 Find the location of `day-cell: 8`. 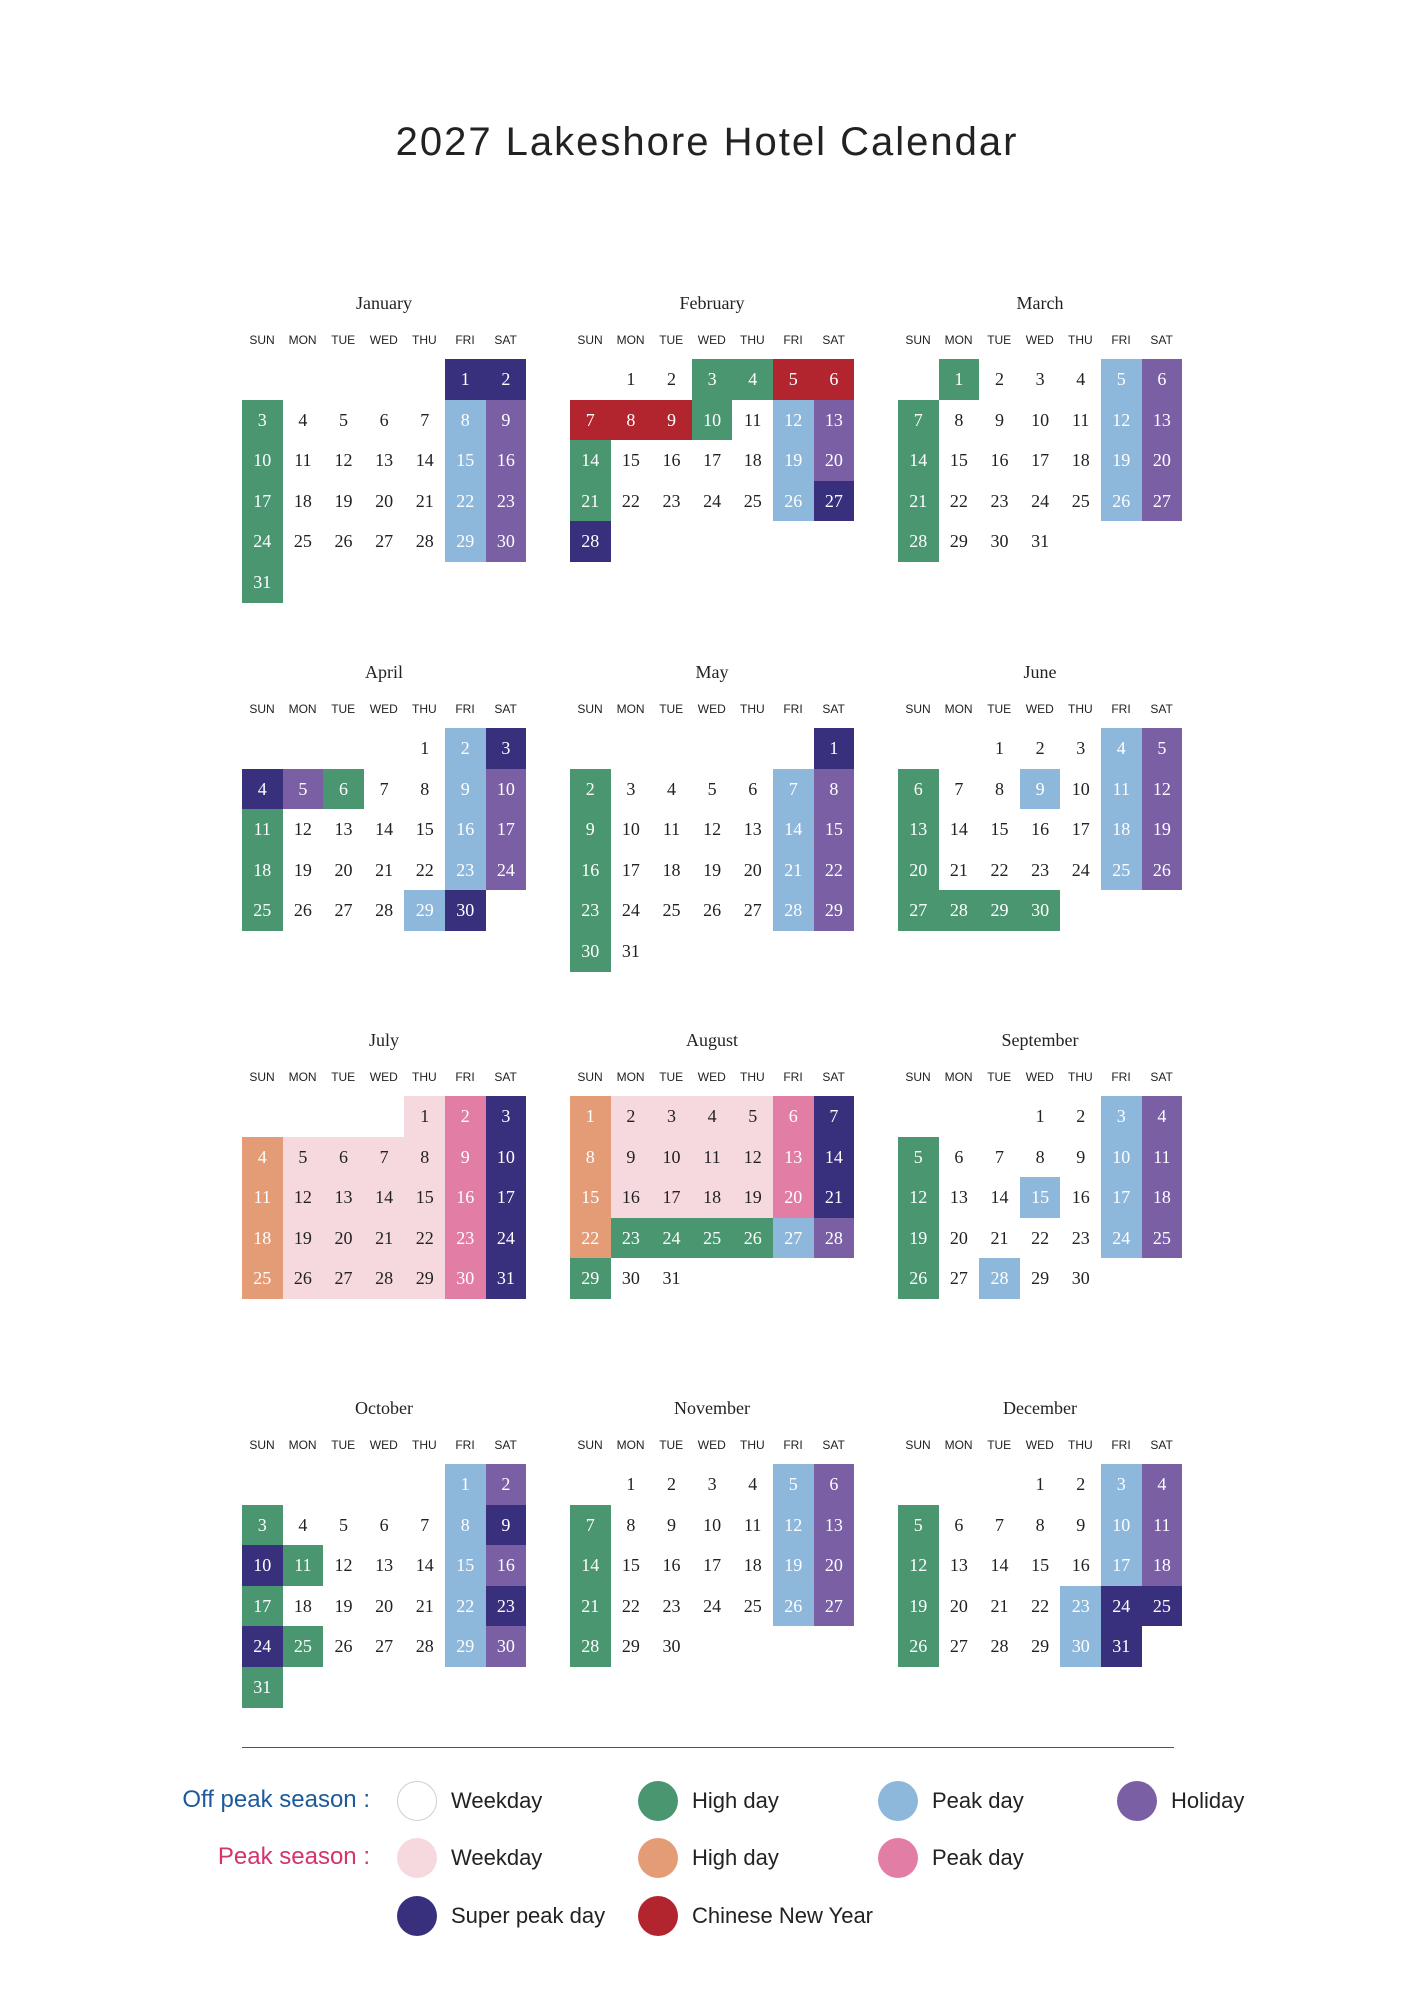

day-cell: 8 is located at coordinates (631, 1524).